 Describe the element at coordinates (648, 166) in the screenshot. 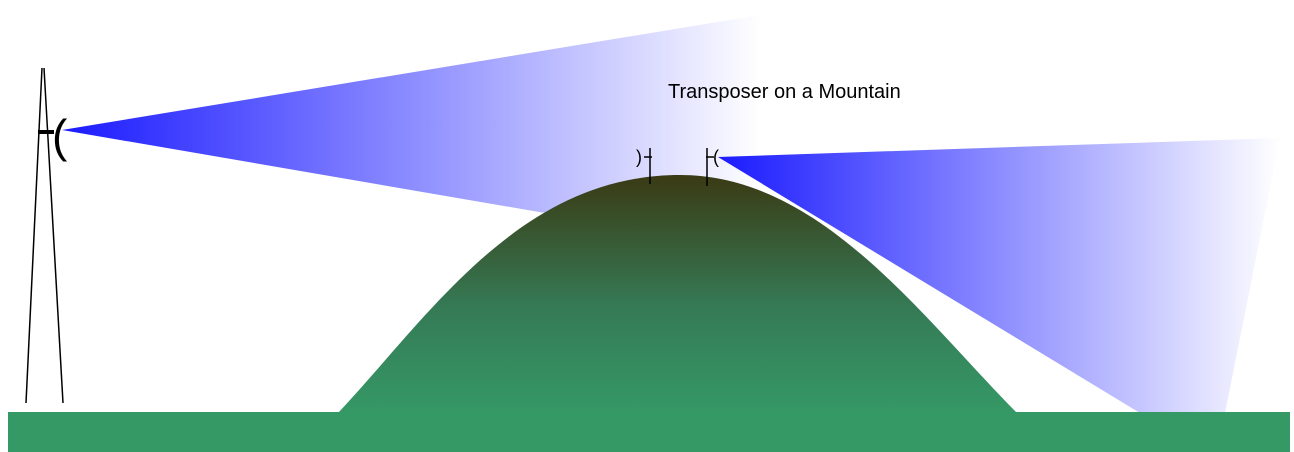

I see `receive-antenna` at that location.